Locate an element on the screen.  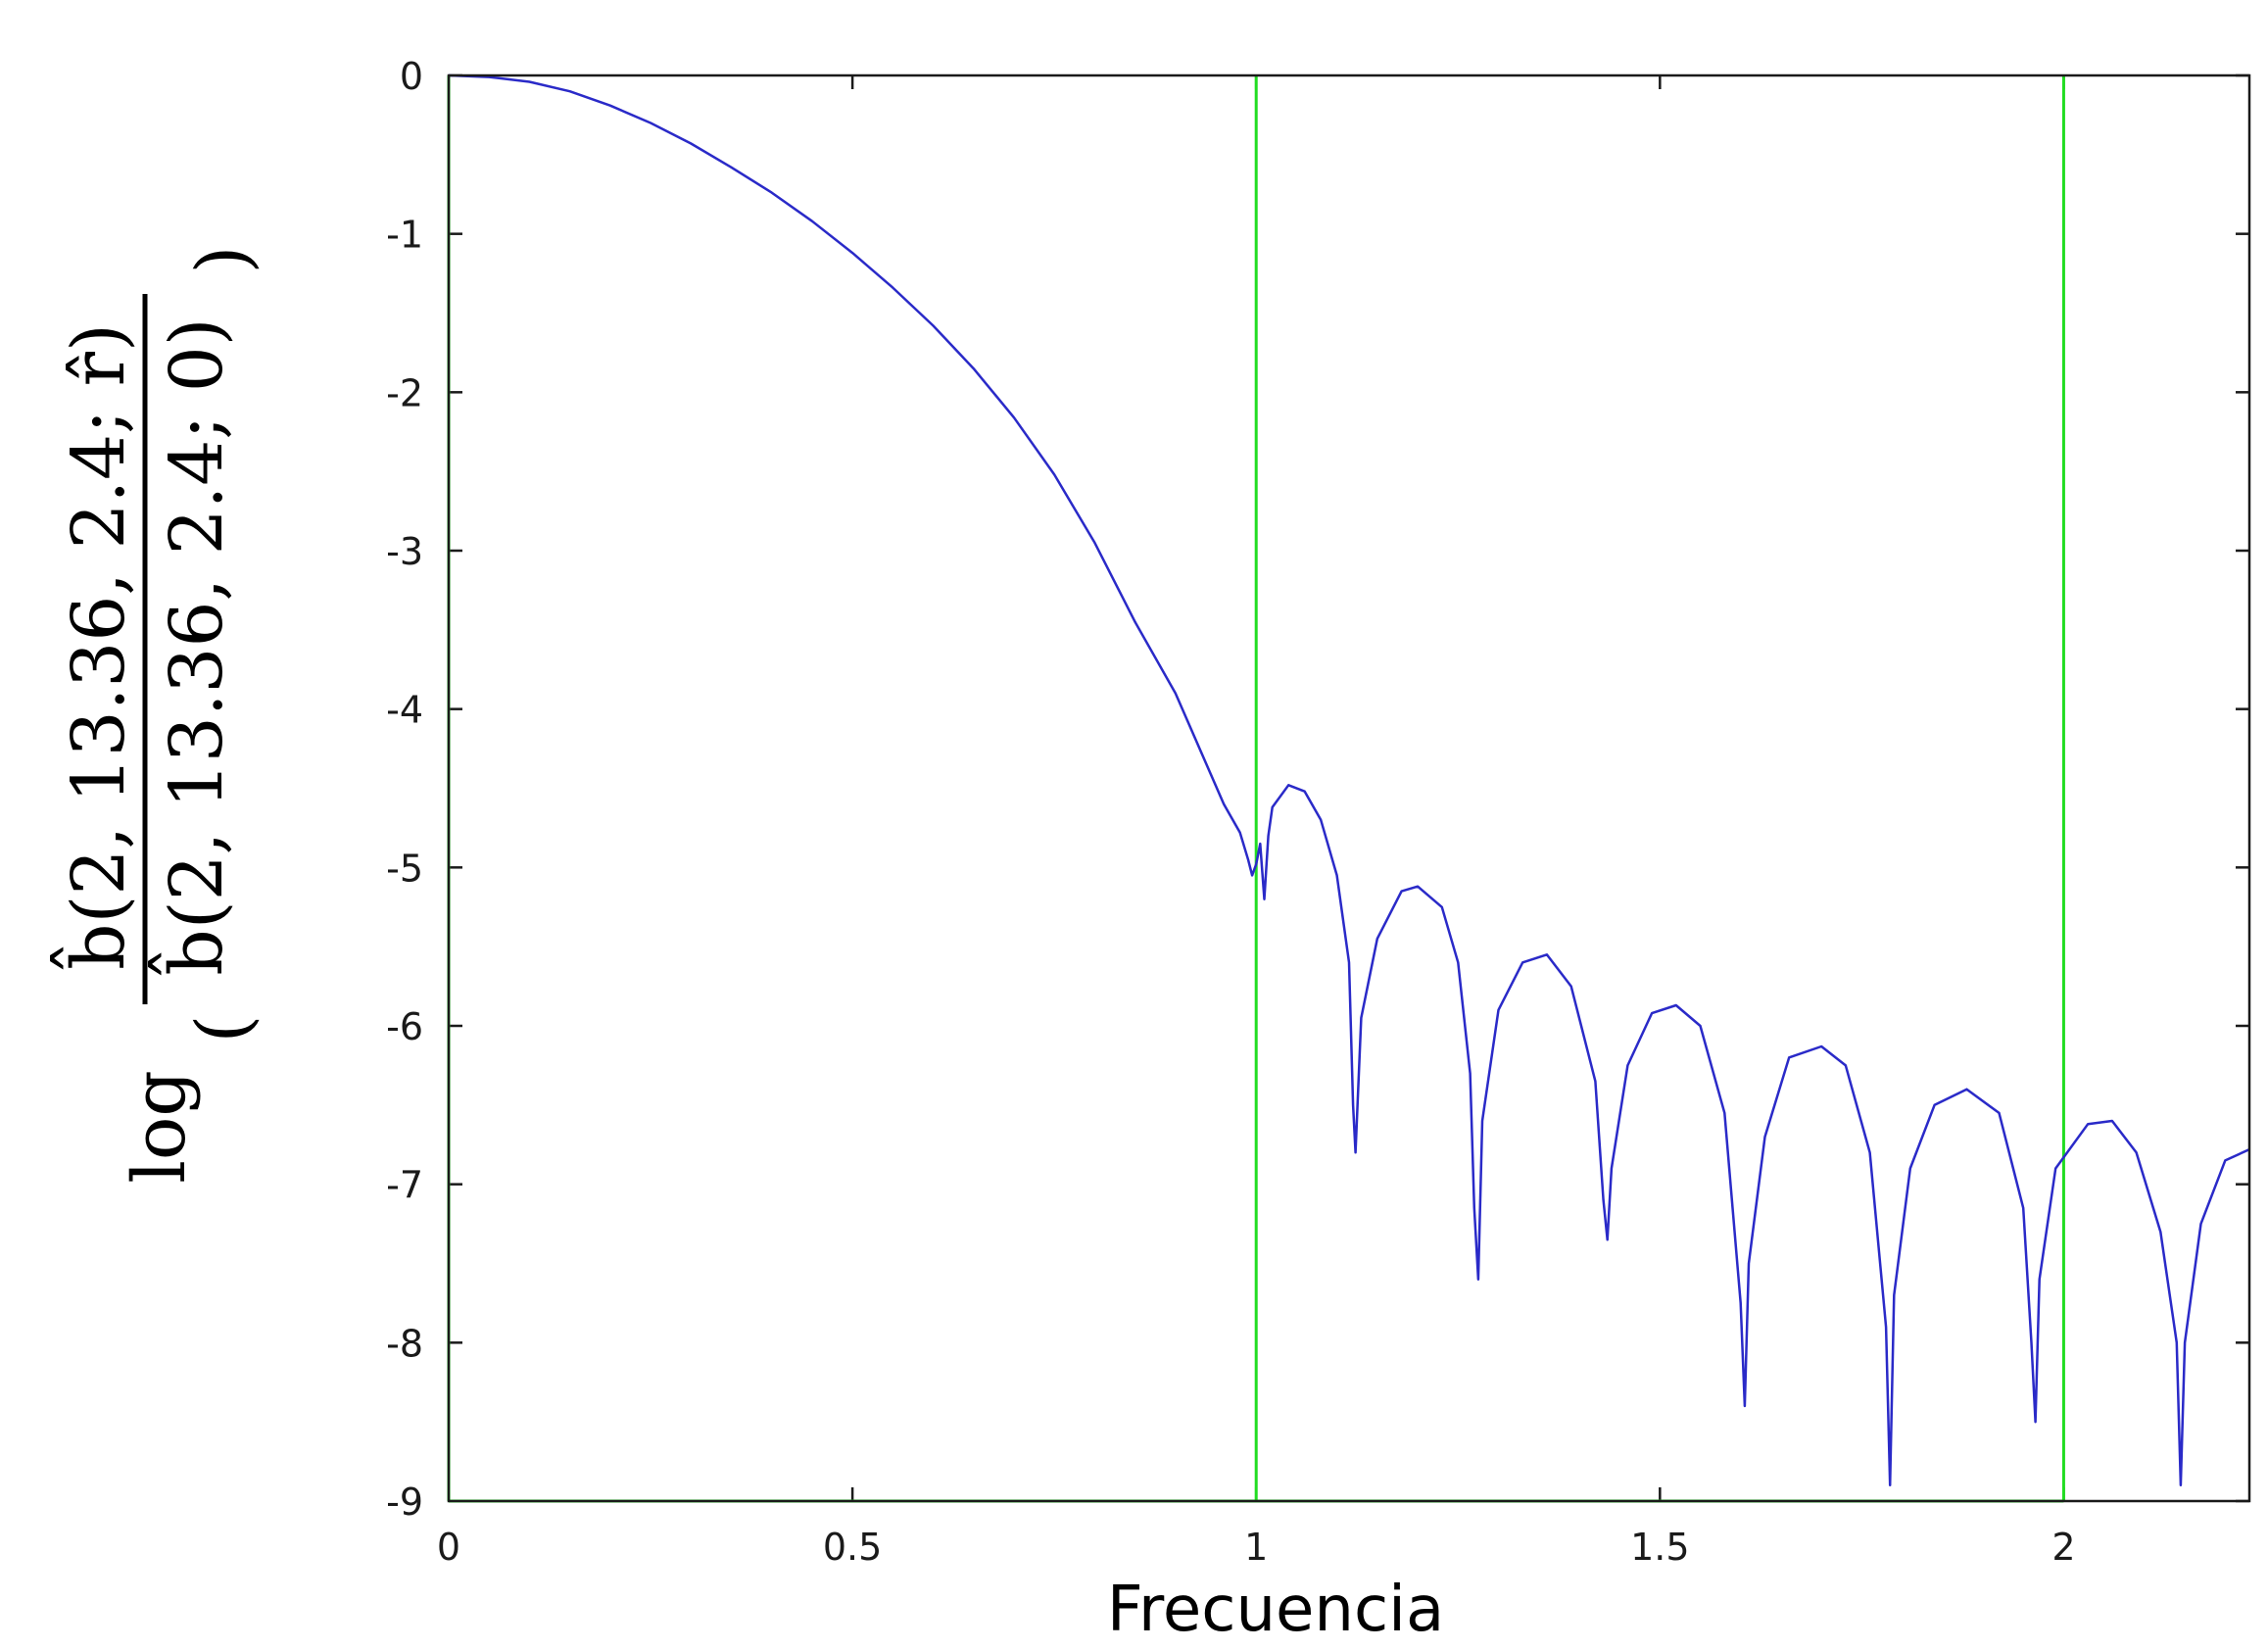
x-tick-label: 1.5 is located at coordinates (1659, 1547).